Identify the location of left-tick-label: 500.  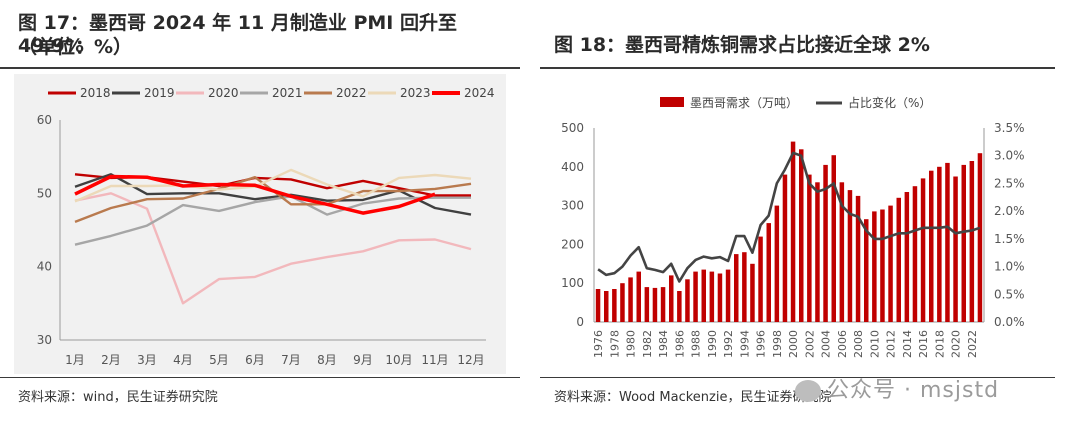
(572, 128).